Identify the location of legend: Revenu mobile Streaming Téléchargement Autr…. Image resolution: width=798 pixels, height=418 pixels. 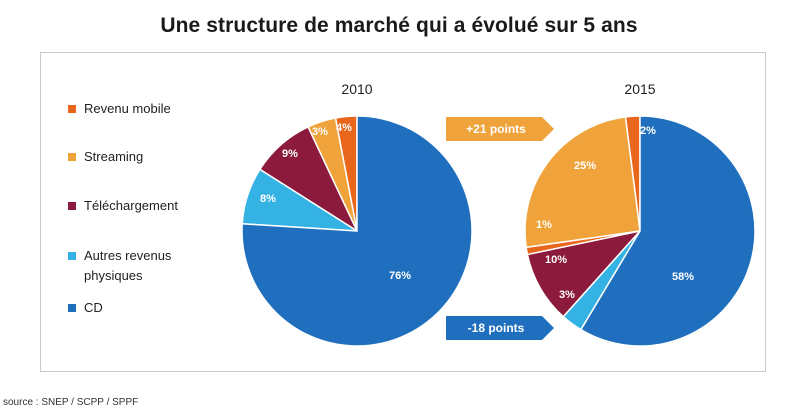
(123, 208).